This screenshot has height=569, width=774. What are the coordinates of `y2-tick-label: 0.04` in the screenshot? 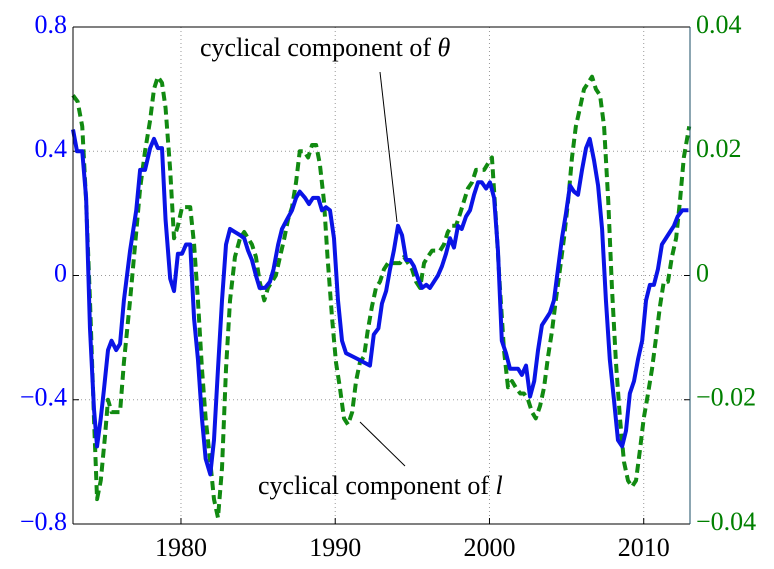 It's located at (719, 24).